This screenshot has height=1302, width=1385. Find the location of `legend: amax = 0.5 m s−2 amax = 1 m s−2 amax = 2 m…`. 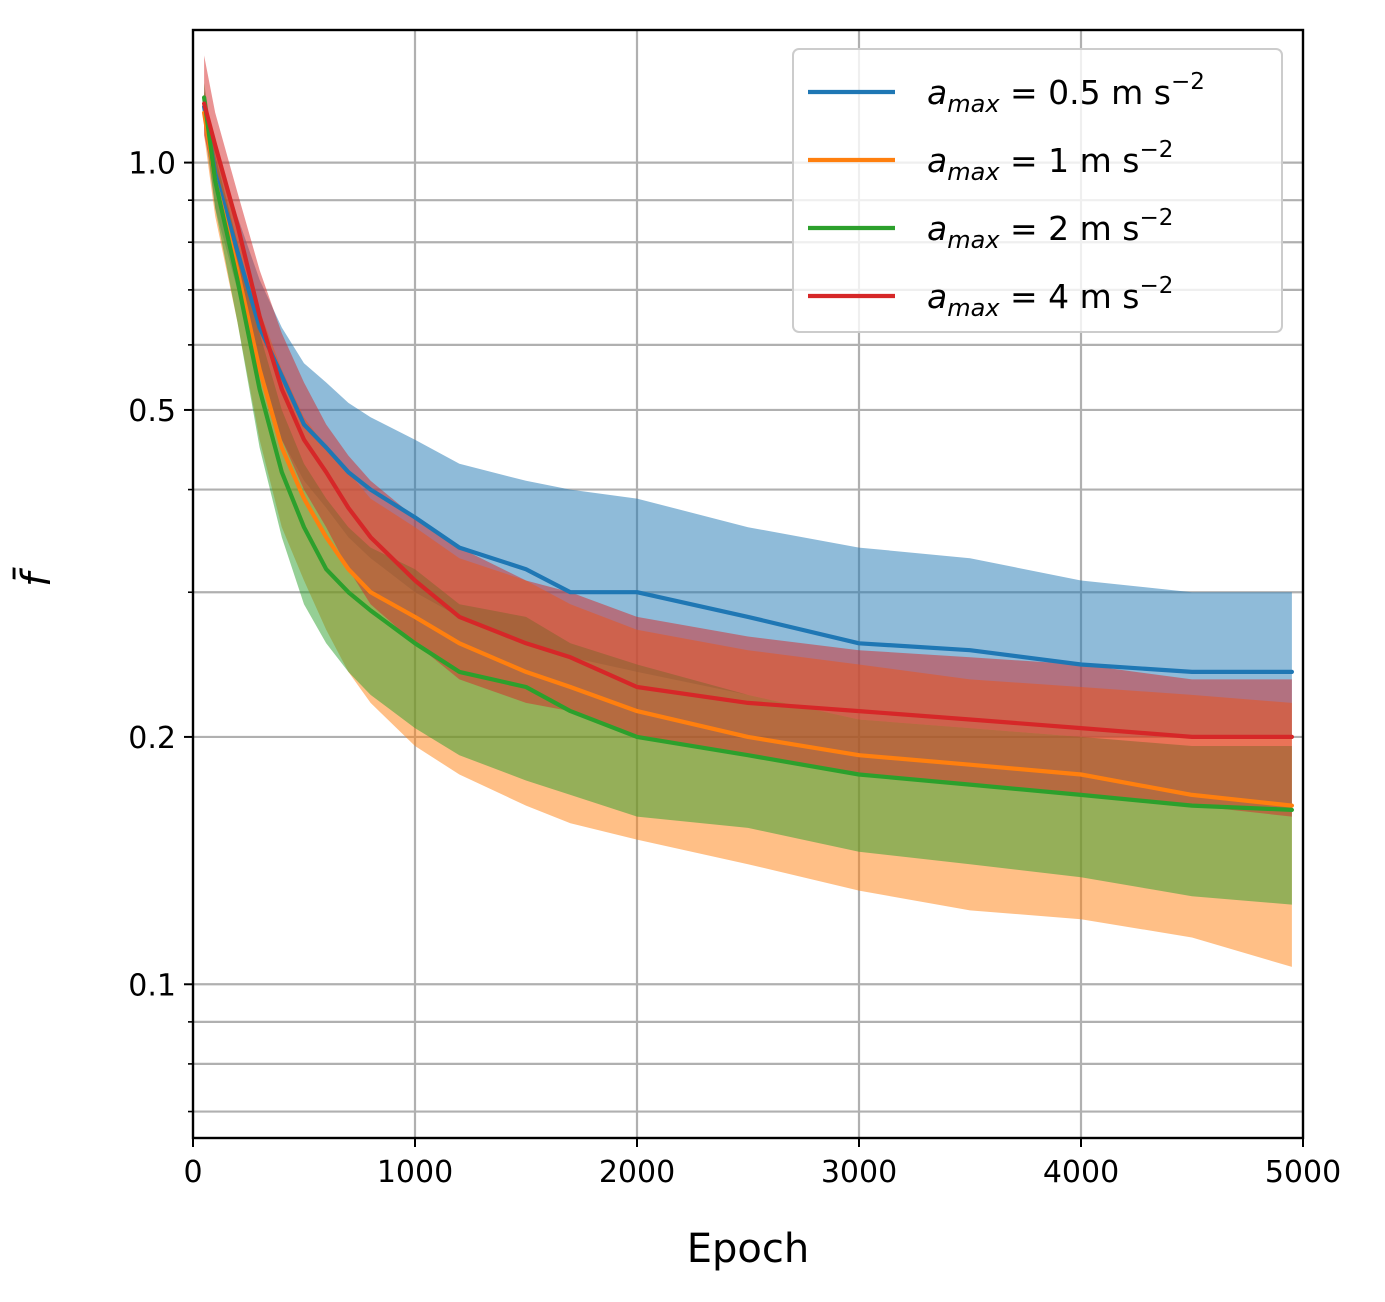

legend: amax = 0.5 m s−2 amax = 1 m s−2 amax = 2 m… is located at coordinates (1037, 190).